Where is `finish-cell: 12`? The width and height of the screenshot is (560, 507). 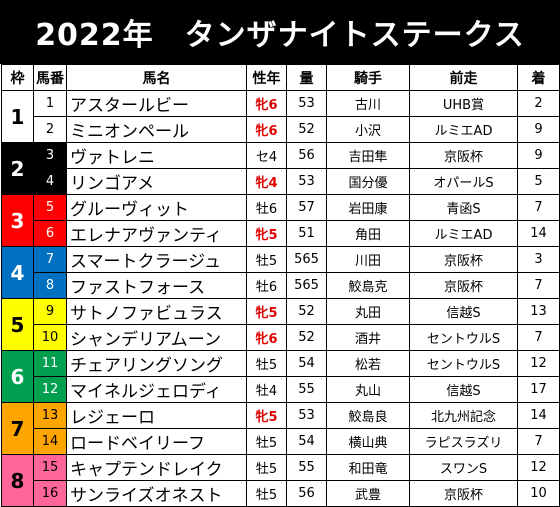
finish-cell: 12 is located at coordinates (538, 467).